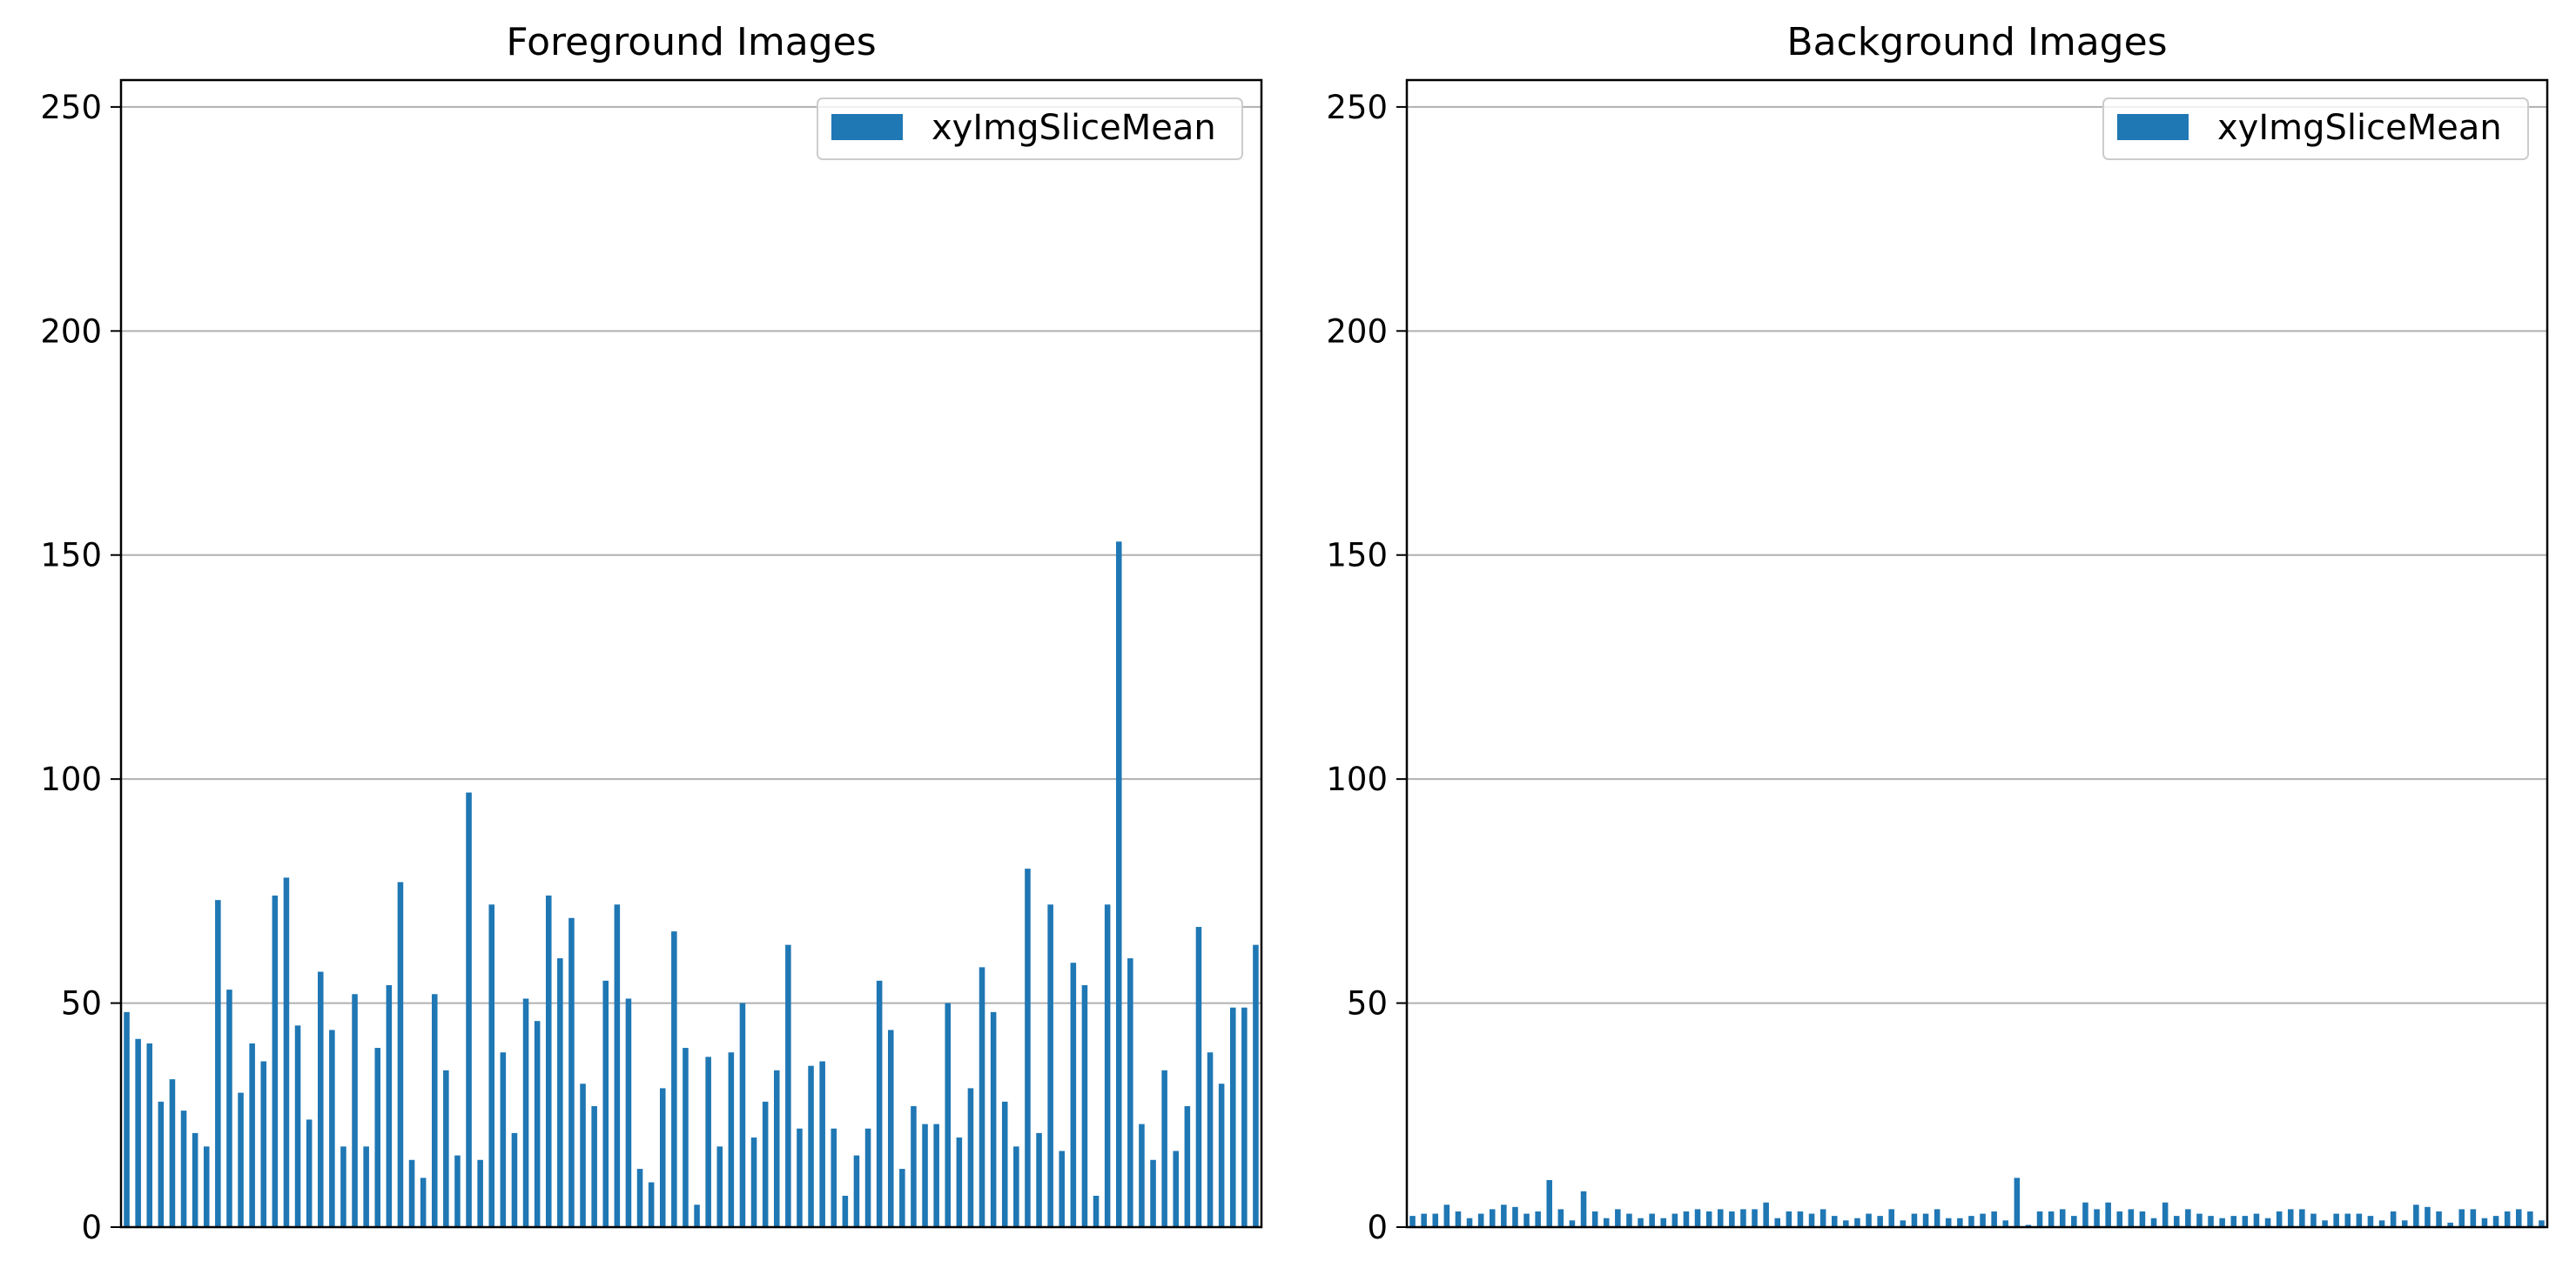 This screenshot has height=1275, width=2576. I want to click on y-tick-label: 100, so click(1357, 779).